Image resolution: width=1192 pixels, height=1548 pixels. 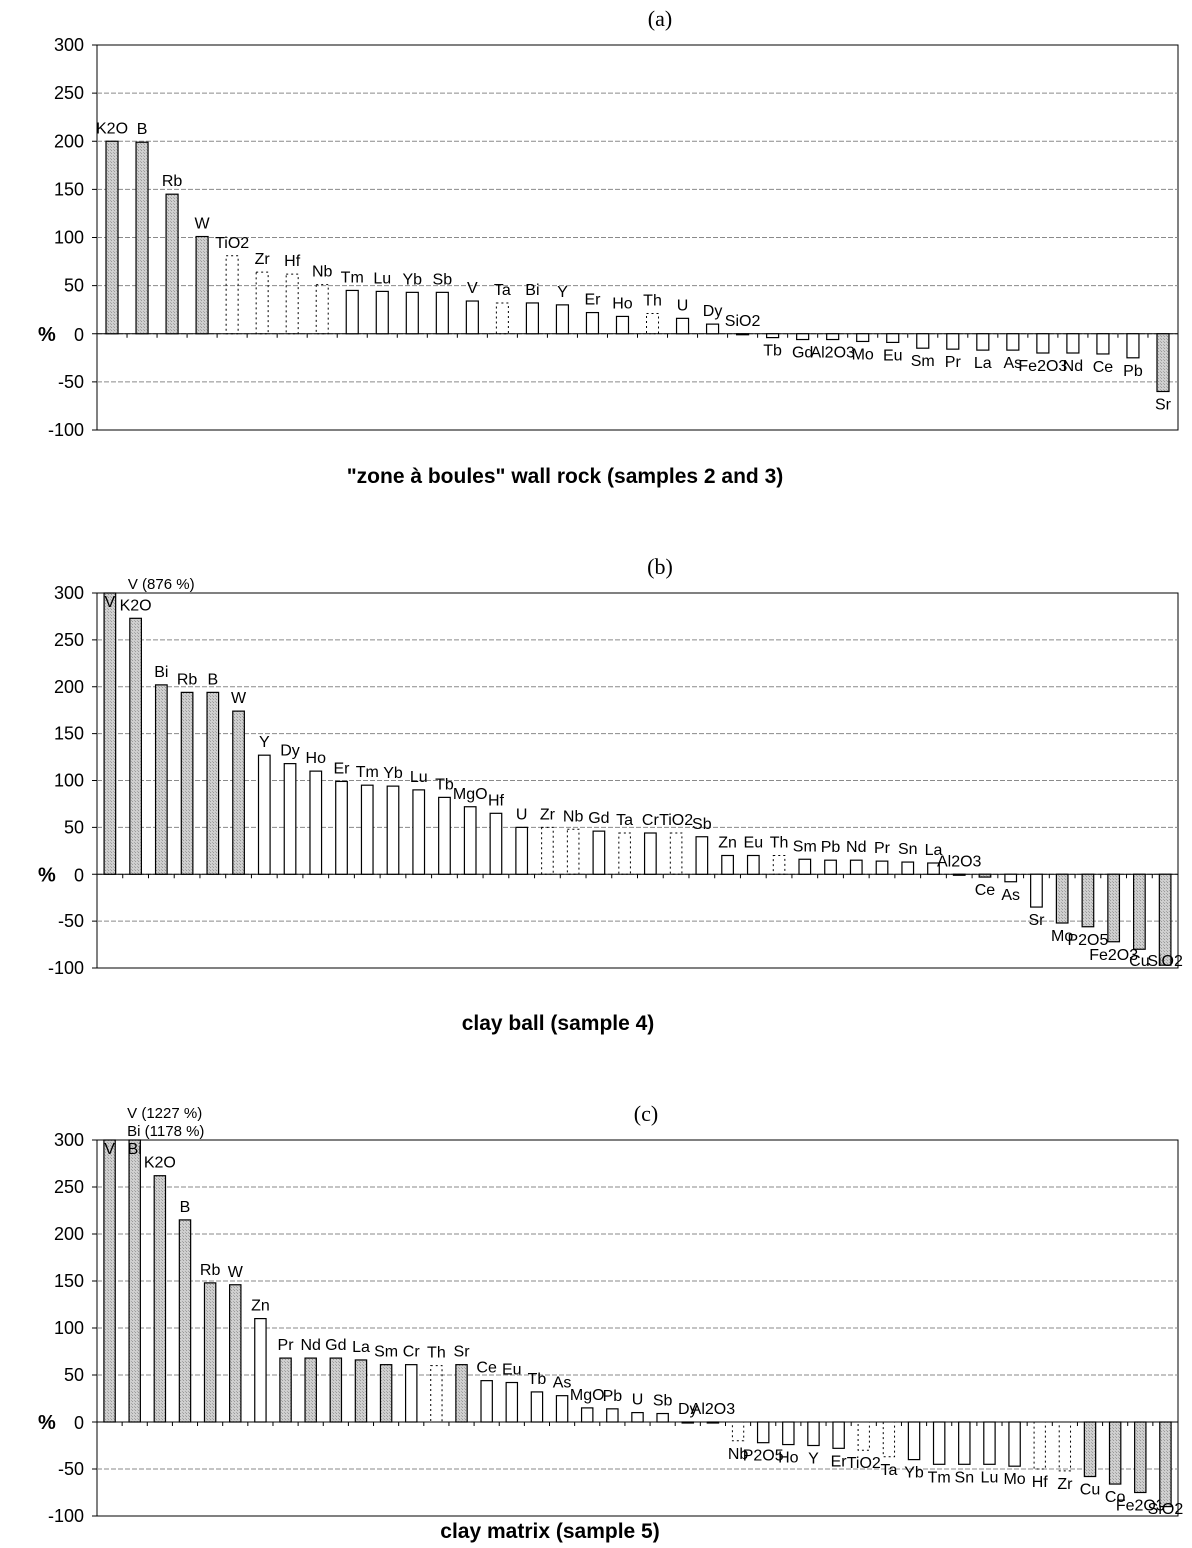 What do you see at coordinates (1036, 920) in the screenshot?
I see `bar-label: Sr` at bounding box center [1036, 920].